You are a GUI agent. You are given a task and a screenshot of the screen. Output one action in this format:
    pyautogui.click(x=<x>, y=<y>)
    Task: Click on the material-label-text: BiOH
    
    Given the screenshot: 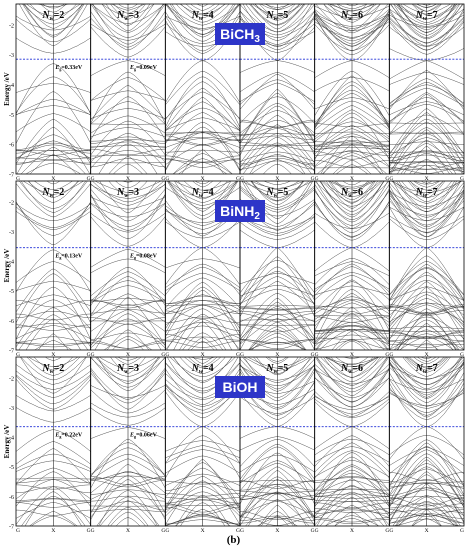 What is the action you would take?
    pyautogui.click(x=240, y=387)
    